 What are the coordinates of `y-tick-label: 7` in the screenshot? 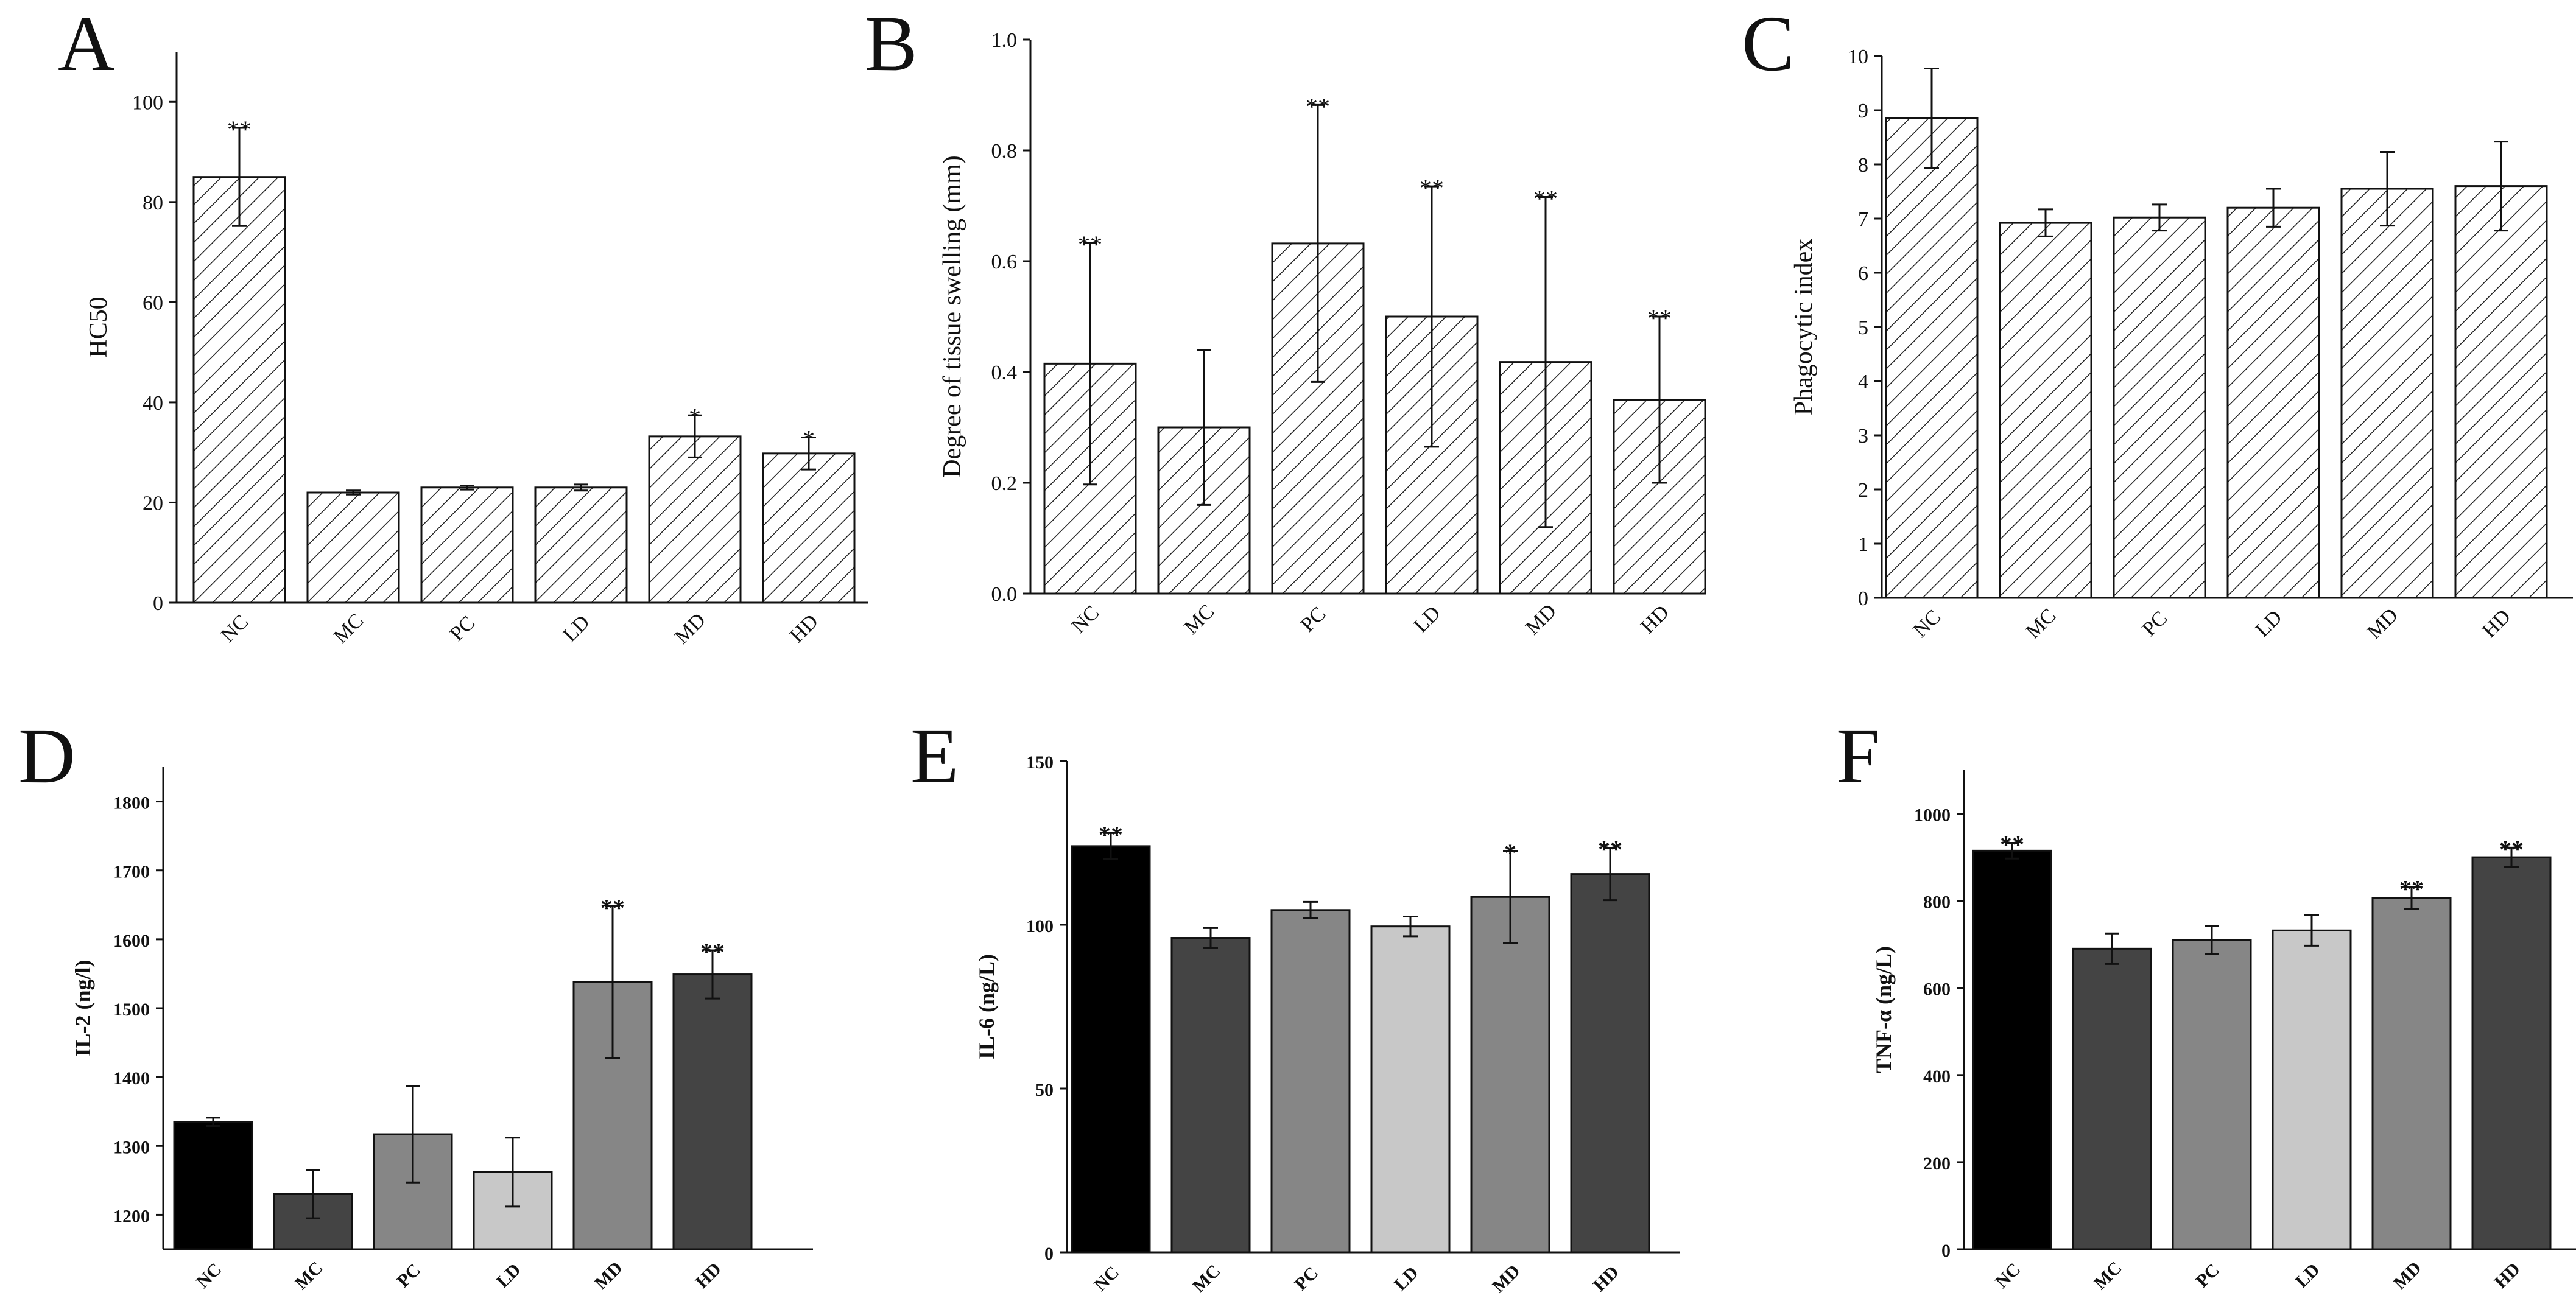 It's located at (1863, 219).